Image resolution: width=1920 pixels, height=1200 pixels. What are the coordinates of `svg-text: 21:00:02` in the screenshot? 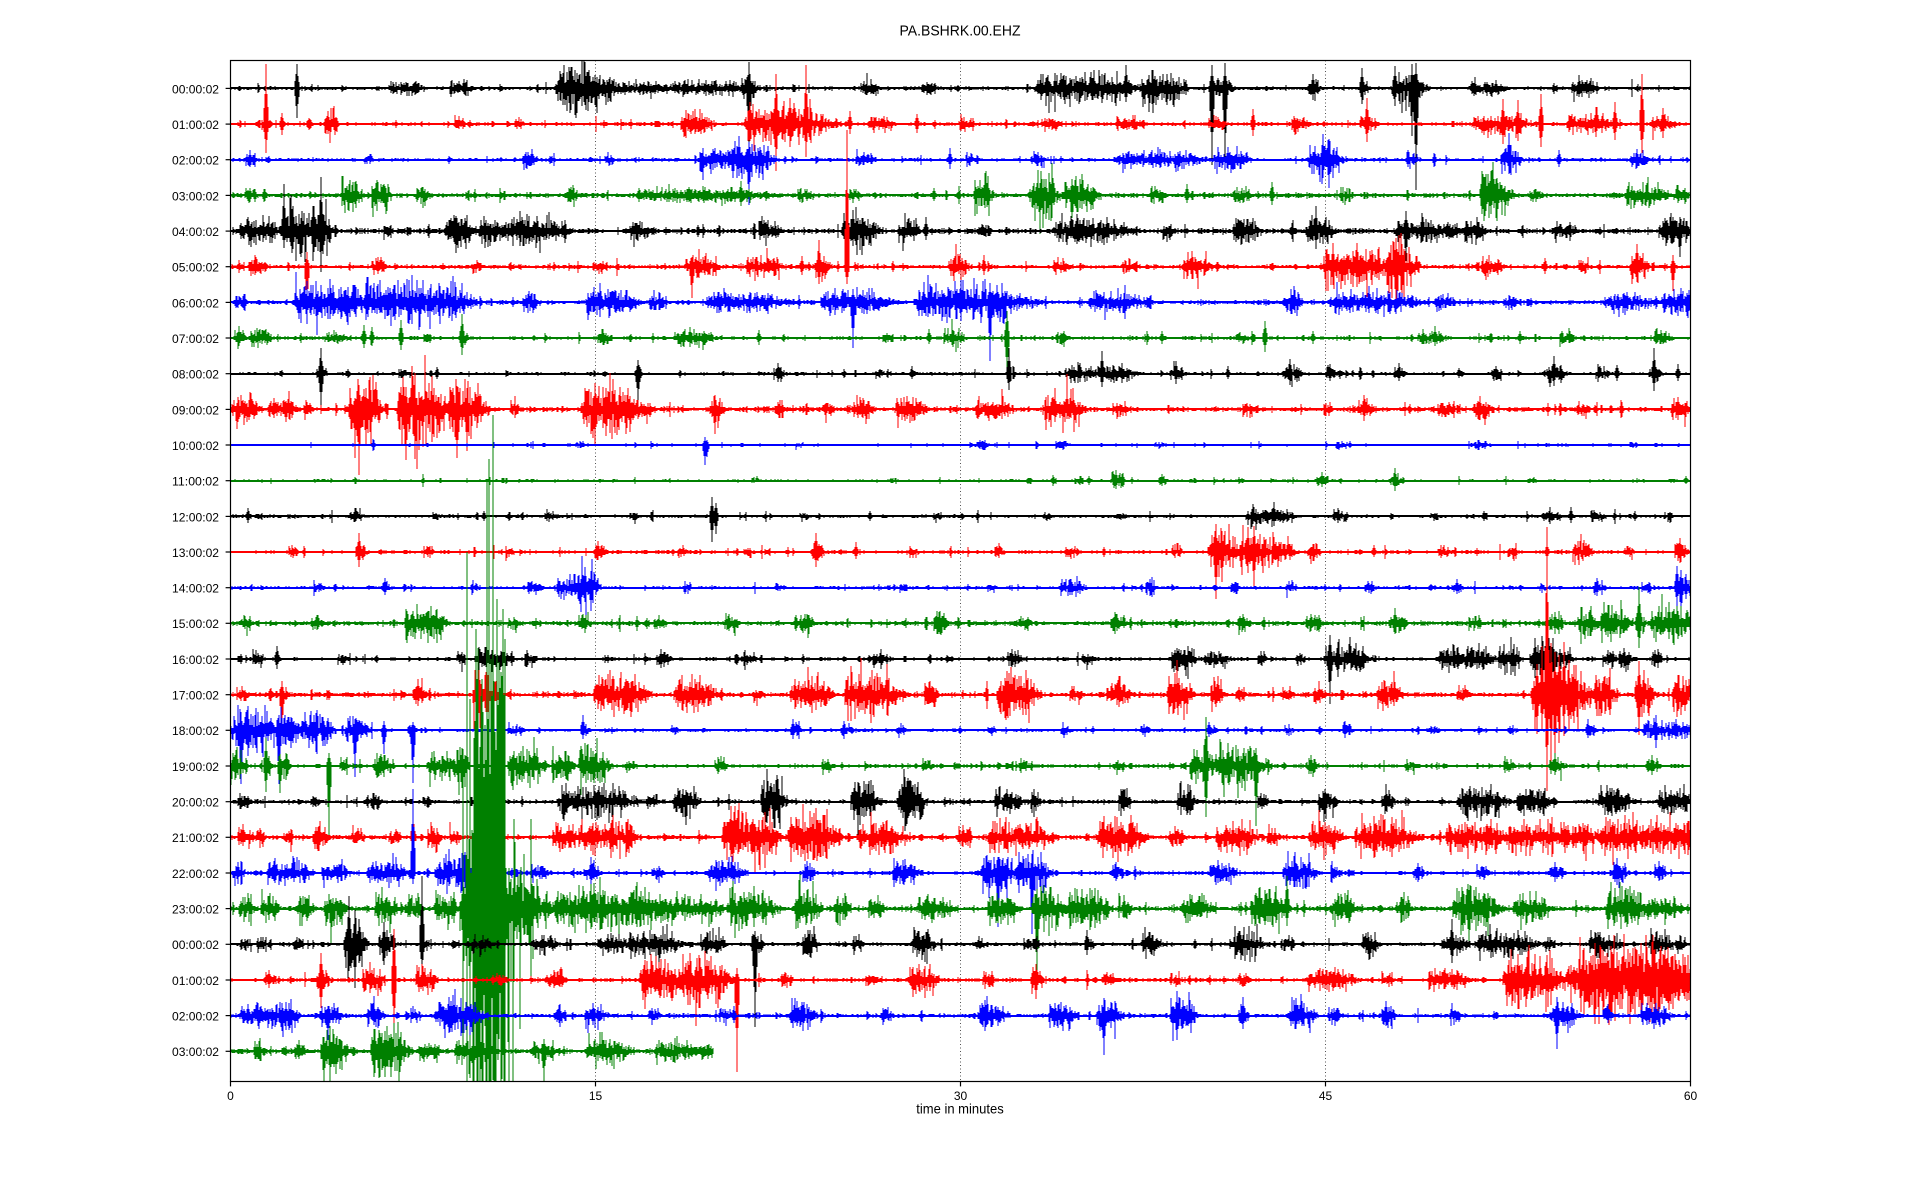 It's located at (195, 838).